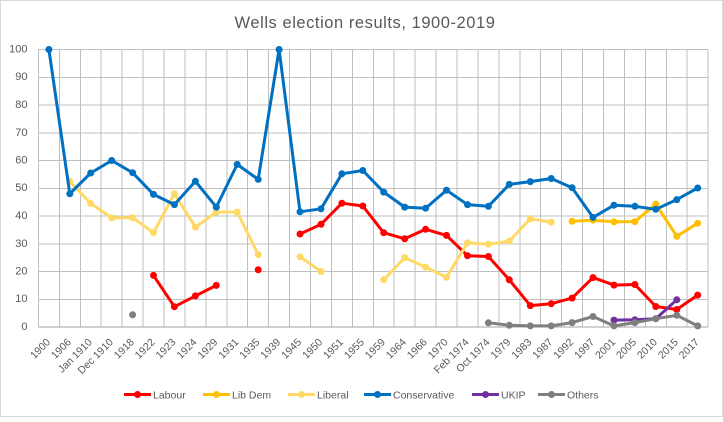 This screenshot has width=723, height=422. What do you see at coordinates (24, 327) in the screenshot?
I see `svg-text: 0` at bounding box center [24, 327].